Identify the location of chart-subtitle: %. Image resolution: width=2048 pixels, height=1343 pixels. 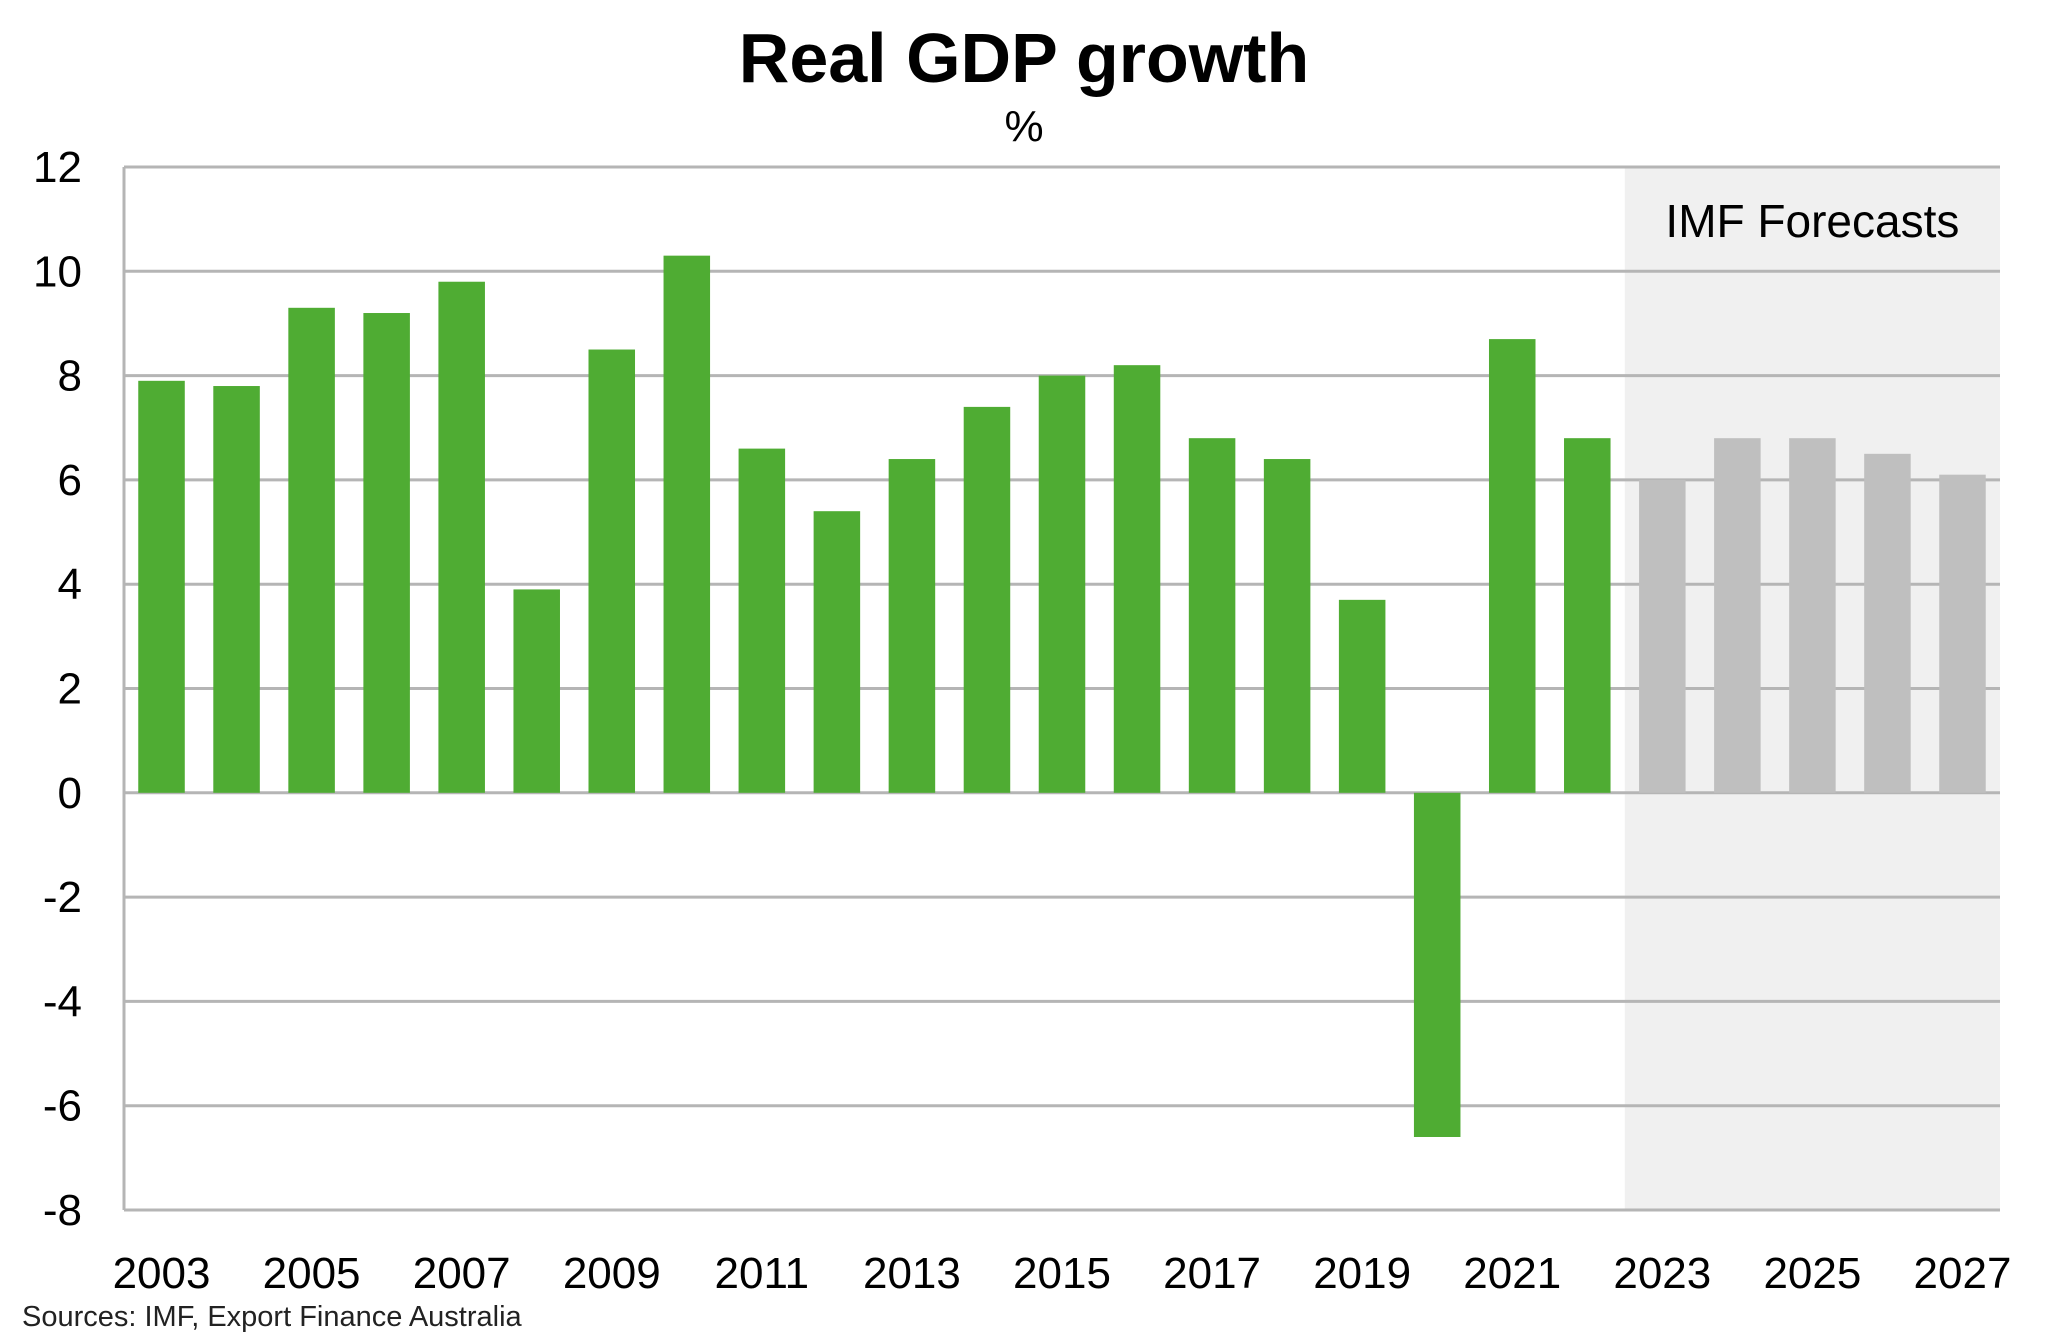
(1024, 126).